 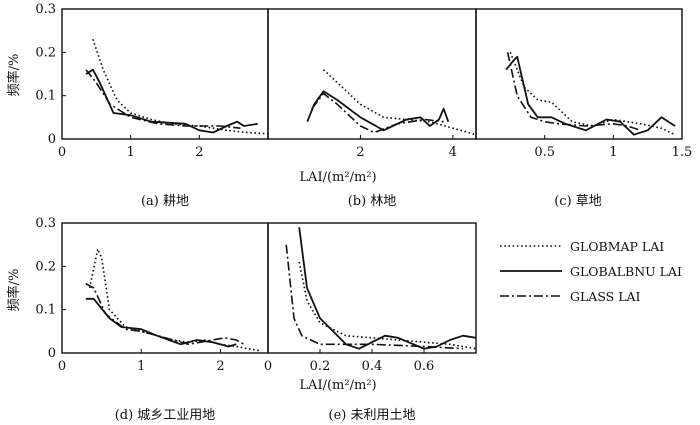 I want to click on panel-b: 2 4 (b) 林地, so click(x=372, y=108).